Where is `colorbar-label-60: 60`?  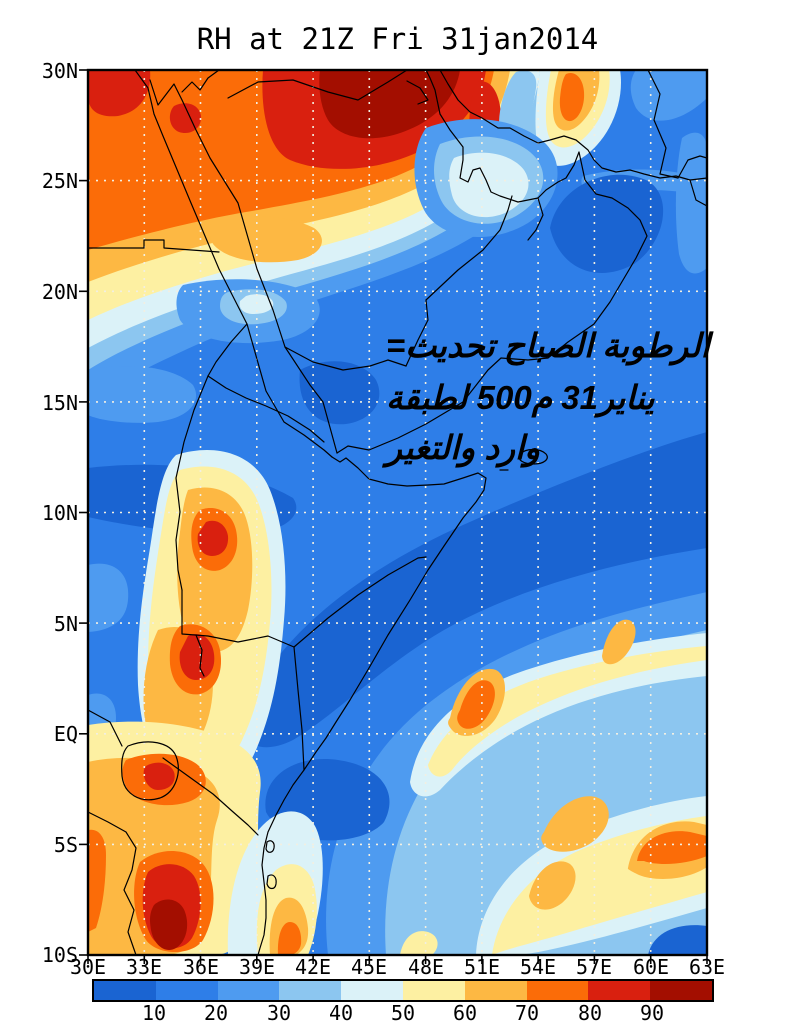 colorbar-label-60: 60 is located at coordinates (465, 1012).